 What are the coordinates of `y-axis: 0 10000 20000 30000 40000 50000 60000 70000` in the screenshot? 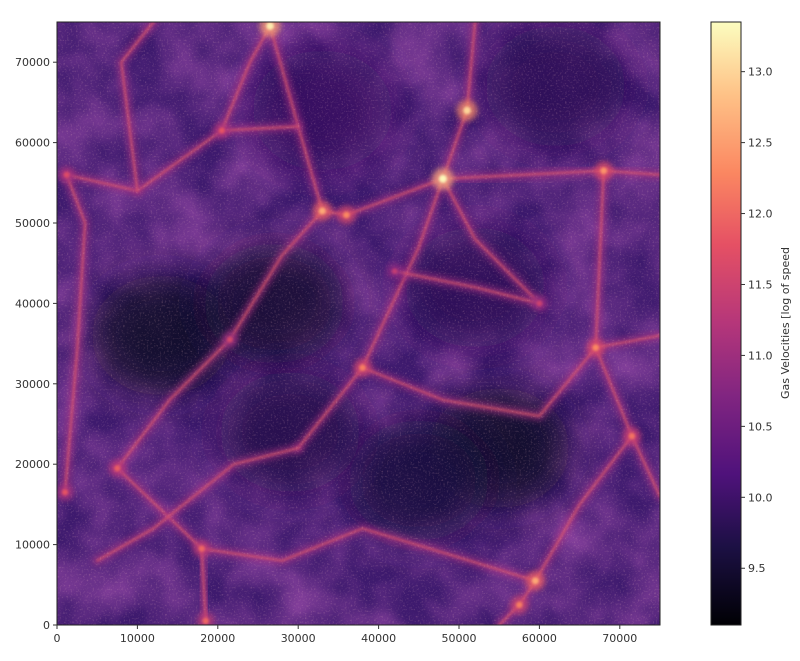 It's located at (36, 344).